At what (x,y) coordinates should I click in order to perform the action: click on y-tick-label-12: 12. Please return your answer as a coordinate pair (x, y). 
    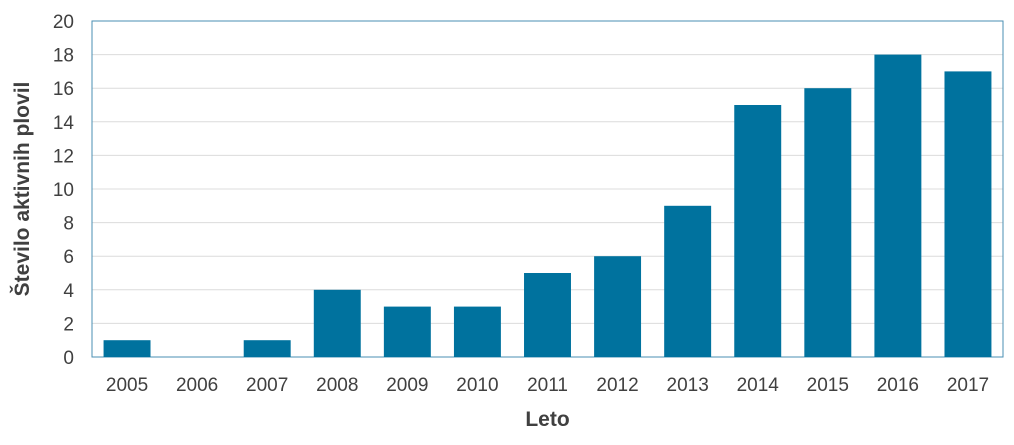
    Looking at the image, I should click on (63, 156).